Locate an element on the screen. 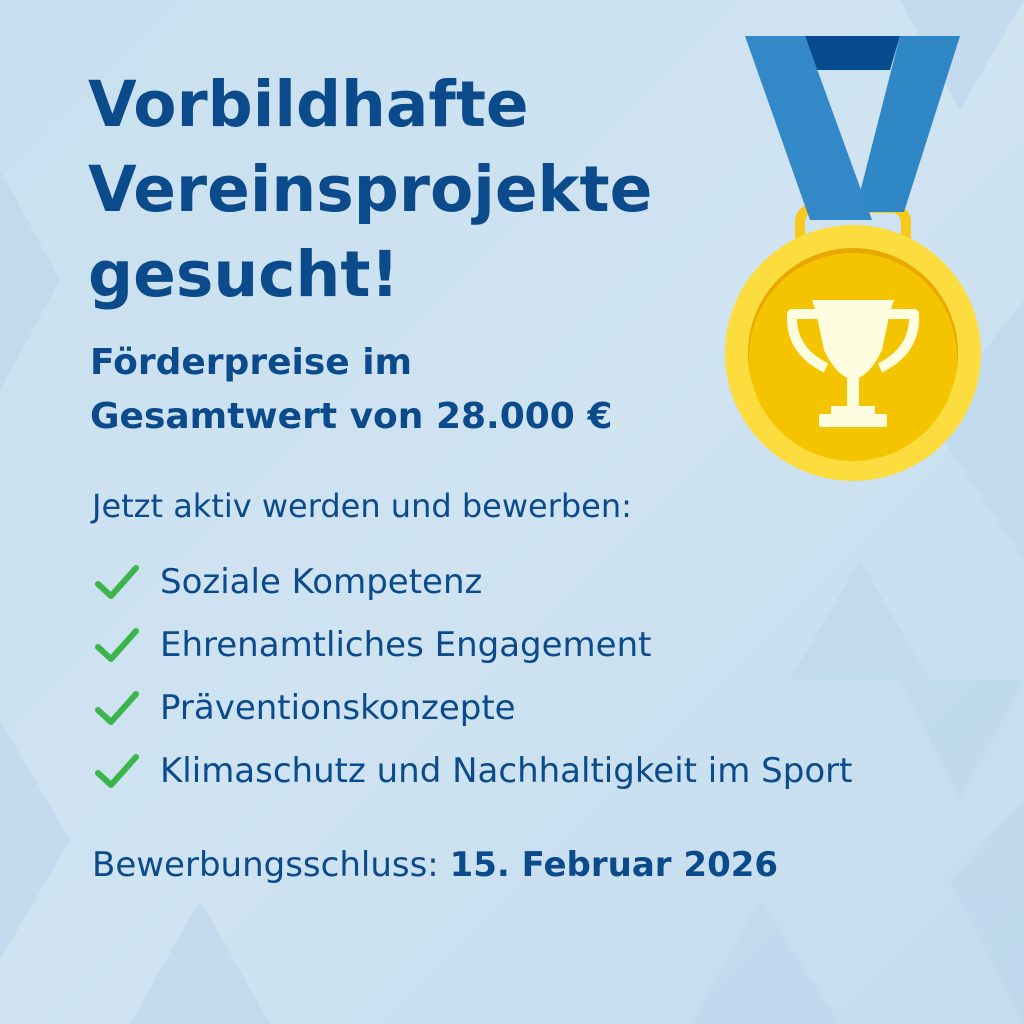 This screenshot has height=1024, width=1024. list-item: Soziale Kompetenz is located at coordinates (473, 581).